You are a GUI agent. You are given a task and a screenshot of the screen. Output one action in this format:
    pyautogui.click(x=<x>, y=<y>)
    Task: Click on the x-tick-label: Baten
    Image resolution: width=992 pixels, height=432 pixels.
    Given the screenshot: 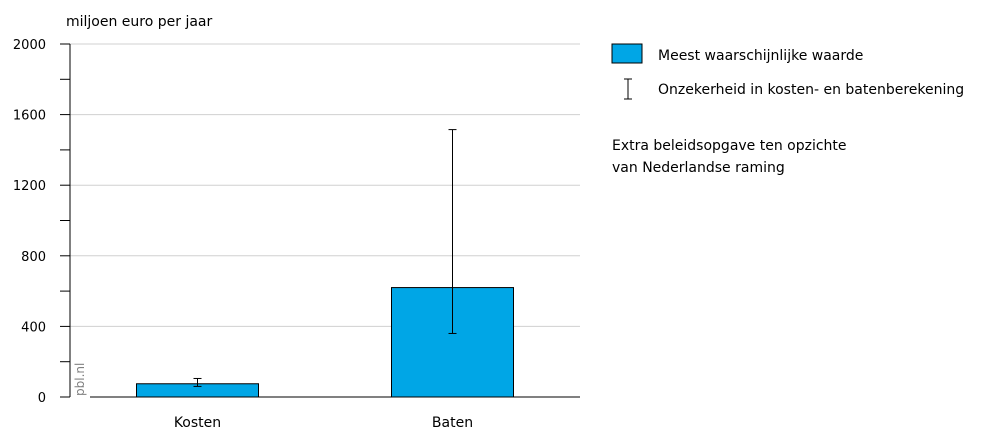 What is the action you would take?
    pyautogui.click(x=452, y=423)
    